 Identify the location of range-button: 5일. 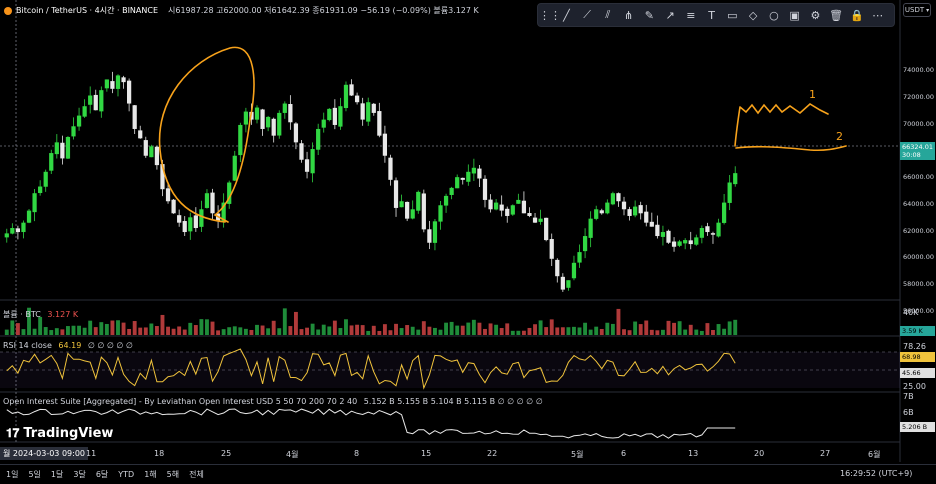
(34, 474).